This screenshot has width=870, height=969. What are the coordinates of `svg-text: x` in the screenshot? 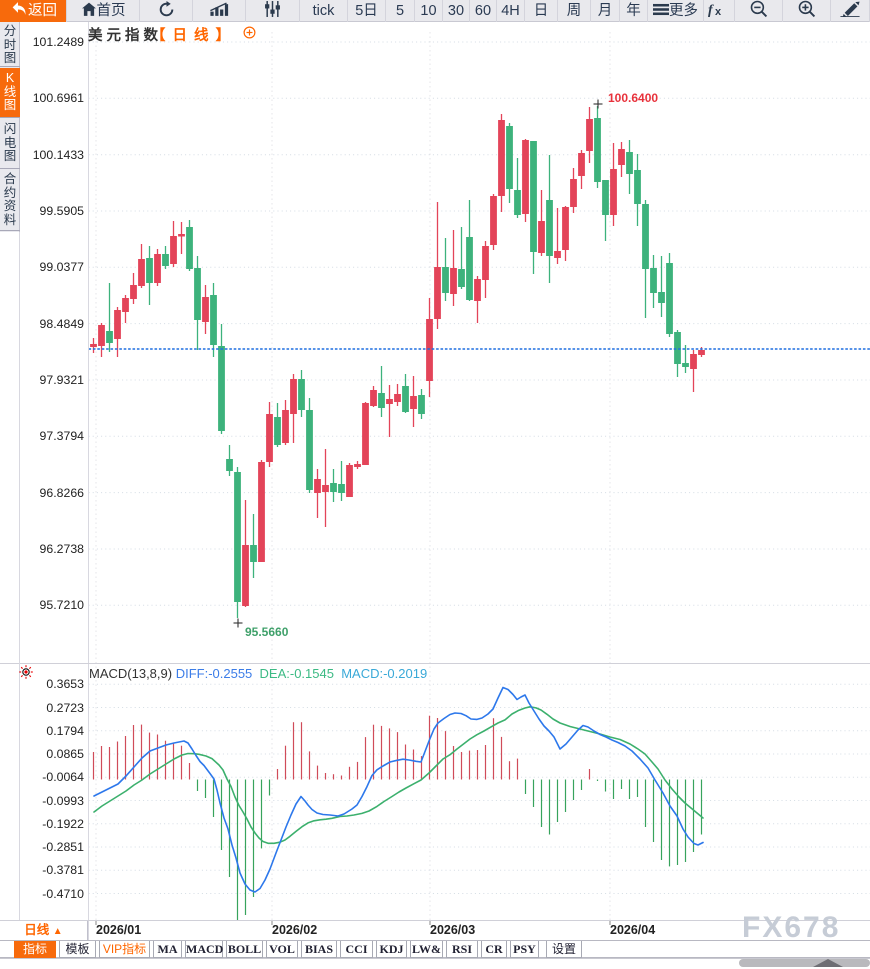 It's located at (718, 11).